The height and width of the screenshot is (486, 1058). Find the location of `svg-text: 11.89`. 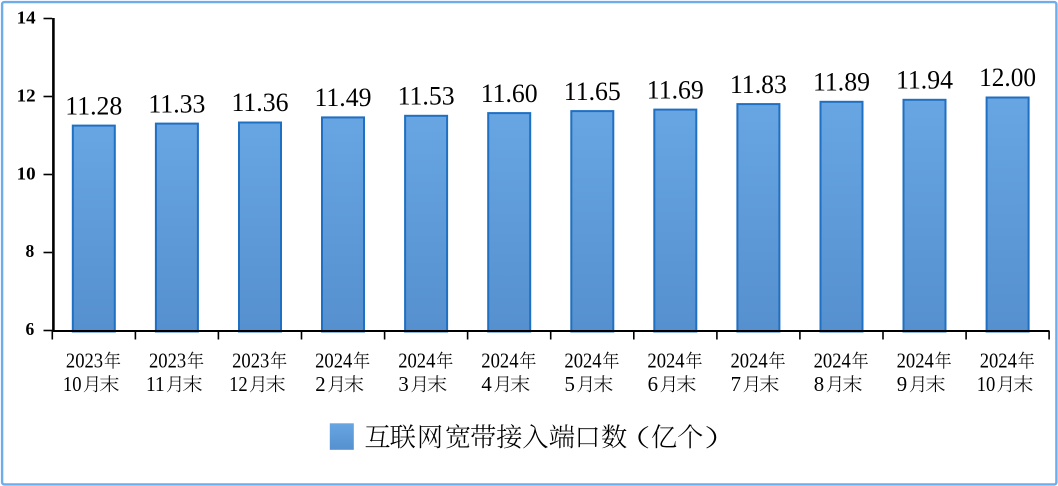

svg-text: 11.89 is located at coordinates (841, 82).